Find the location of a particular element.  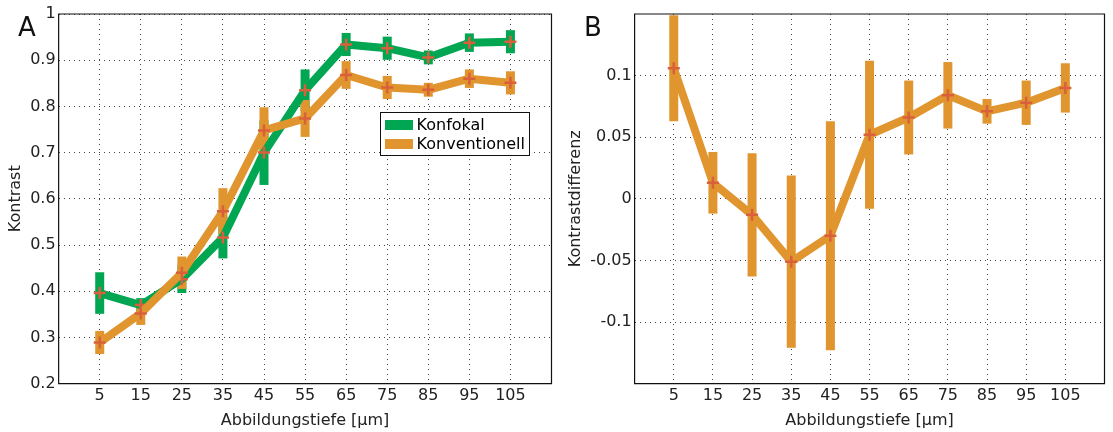

y-tick-label: -0.1 is located at coordinates (616, 321).